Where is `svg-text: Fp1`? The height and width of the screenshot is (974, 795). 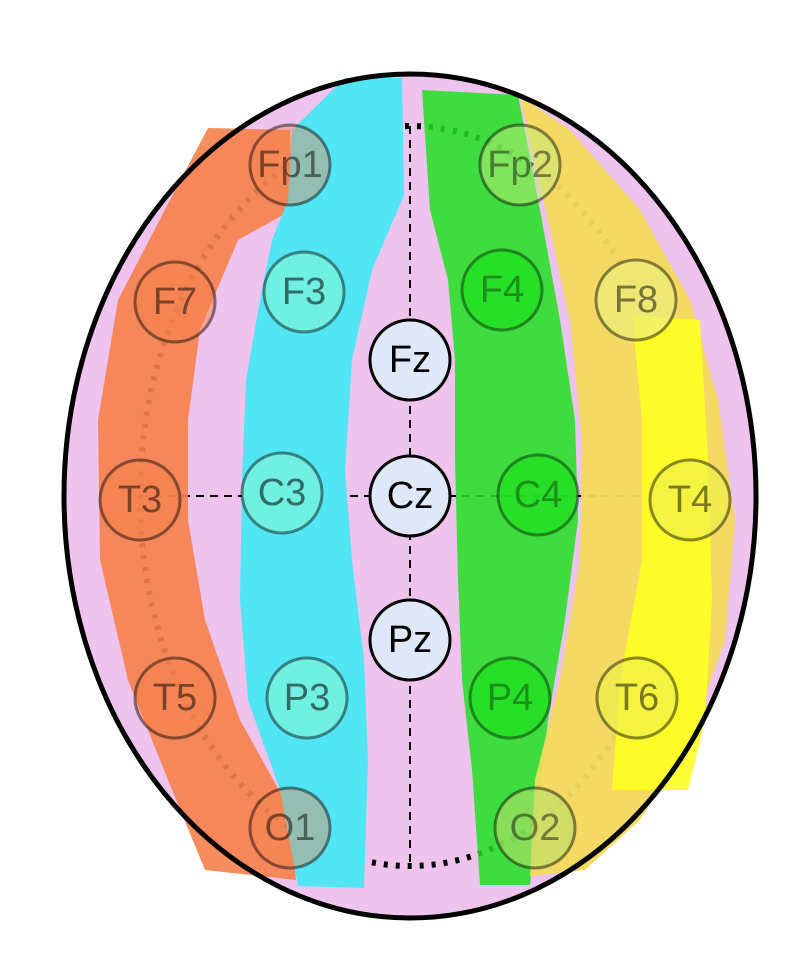
svg-text: Fp1 is located at coordinates (289, 165).